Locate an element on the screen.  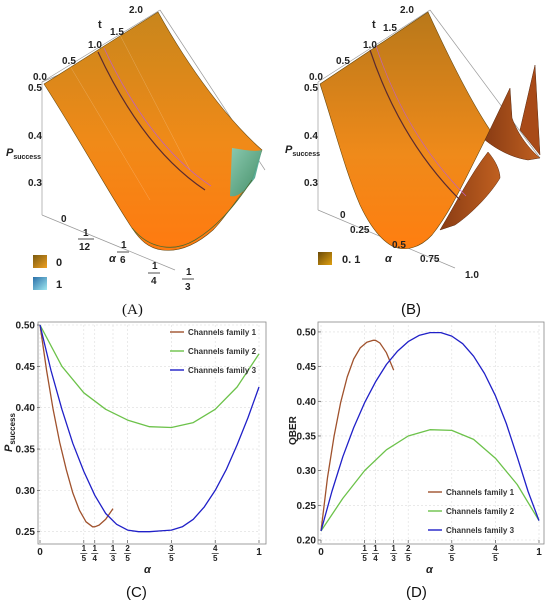
panel-a-grid is located at coordinates (130, 117).